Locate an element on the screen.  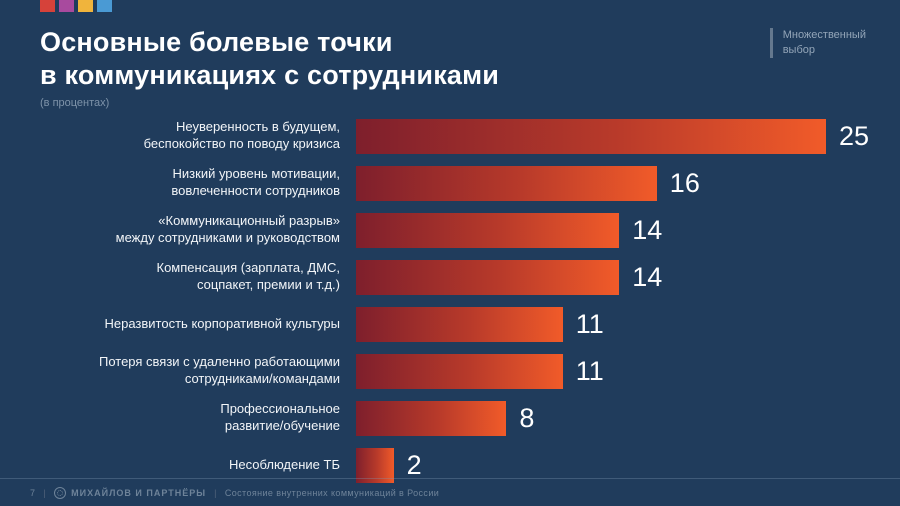
multiple-choice-note: Множественный выбор is located at coordinates (817, 43).